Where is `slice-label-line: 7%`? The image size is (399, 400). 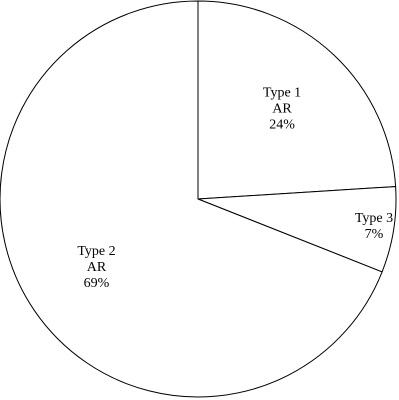 slice-label-line: 7% is located at coordinates (374, 234).